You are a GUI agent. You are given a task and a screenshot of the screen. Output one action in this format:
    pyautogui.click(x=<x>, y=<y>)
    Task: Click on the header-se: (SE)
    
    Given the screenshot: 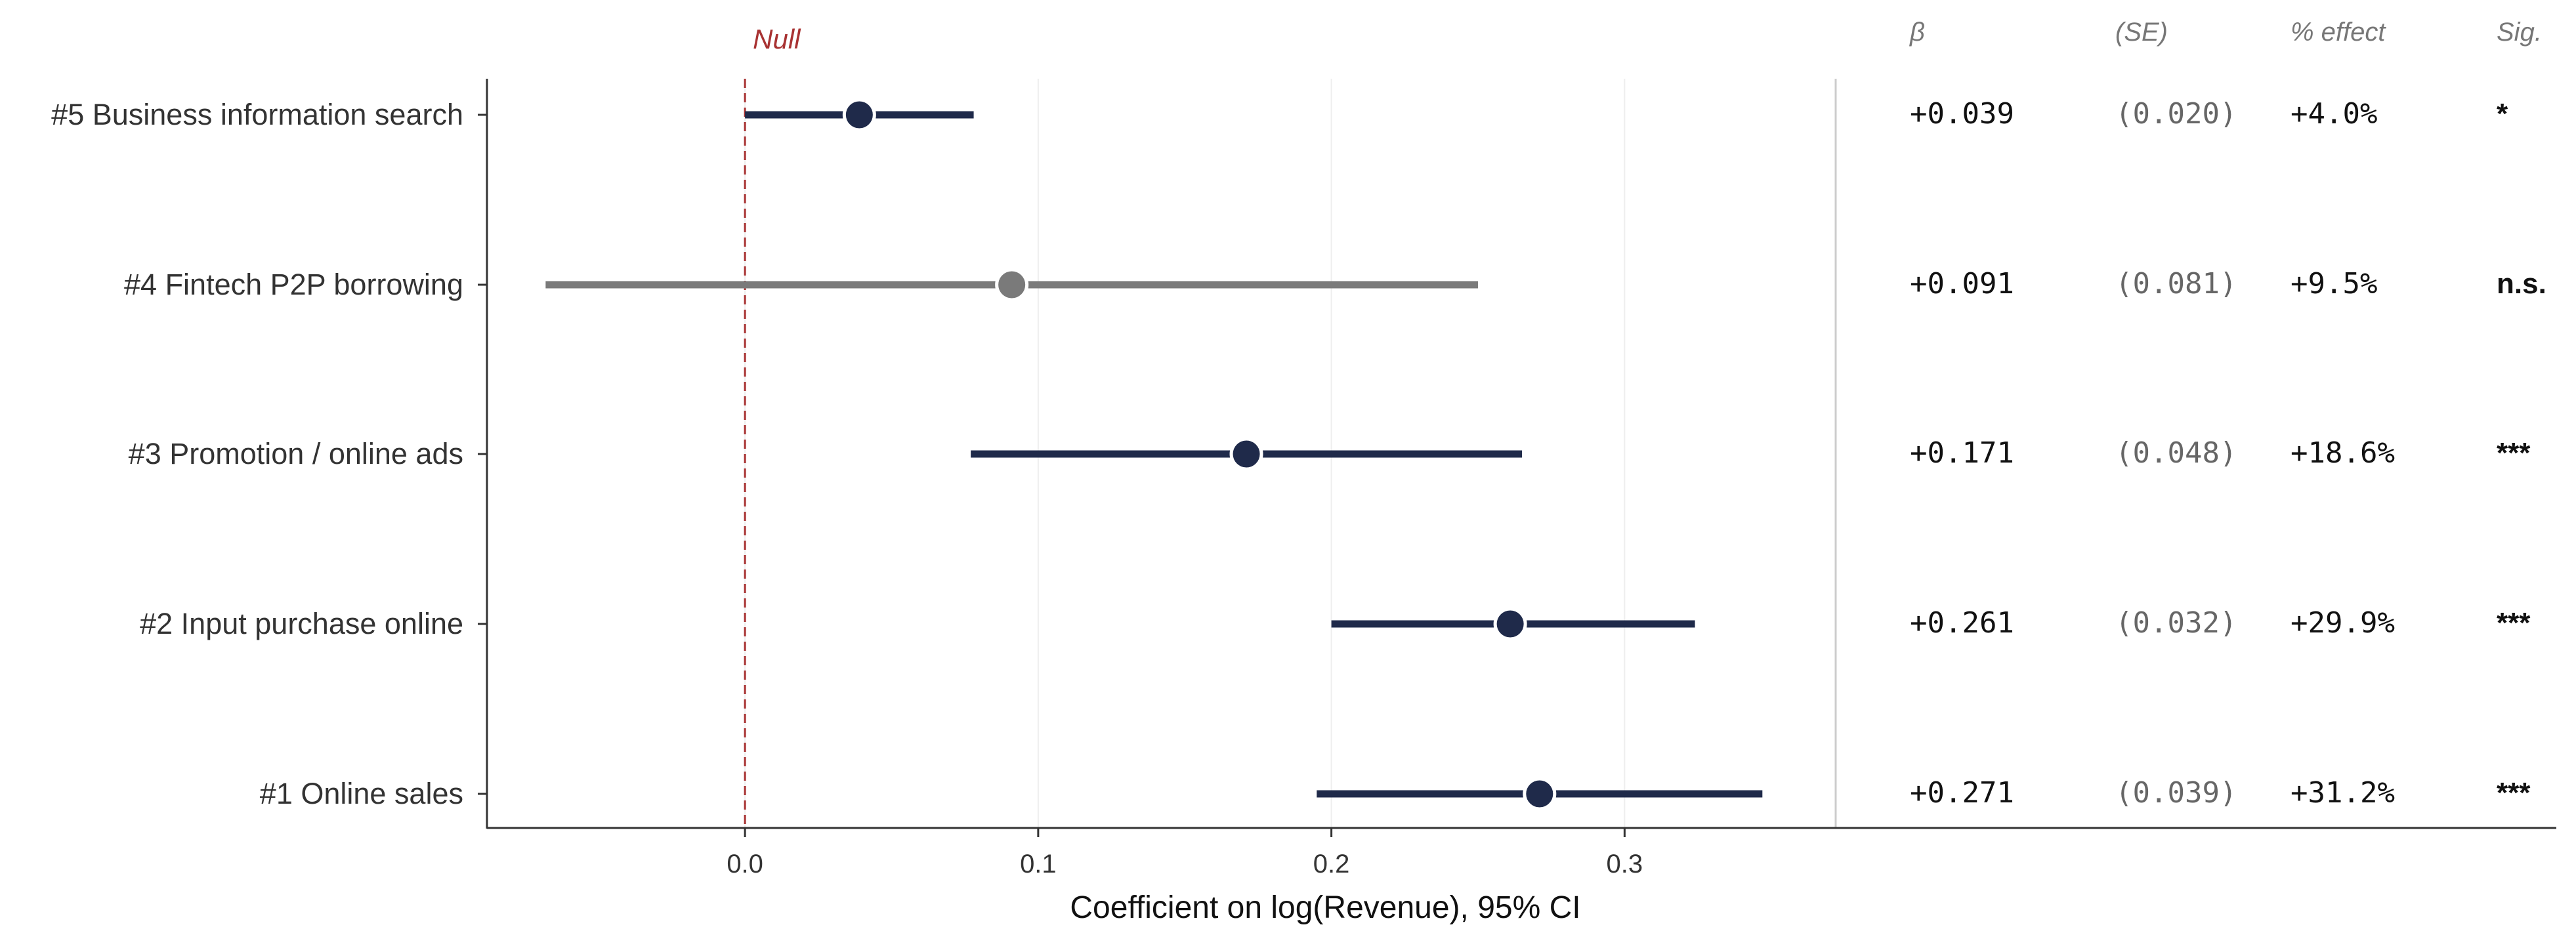 What is the action you would take?
    pyautogui.click(x=2141, y=32)
    